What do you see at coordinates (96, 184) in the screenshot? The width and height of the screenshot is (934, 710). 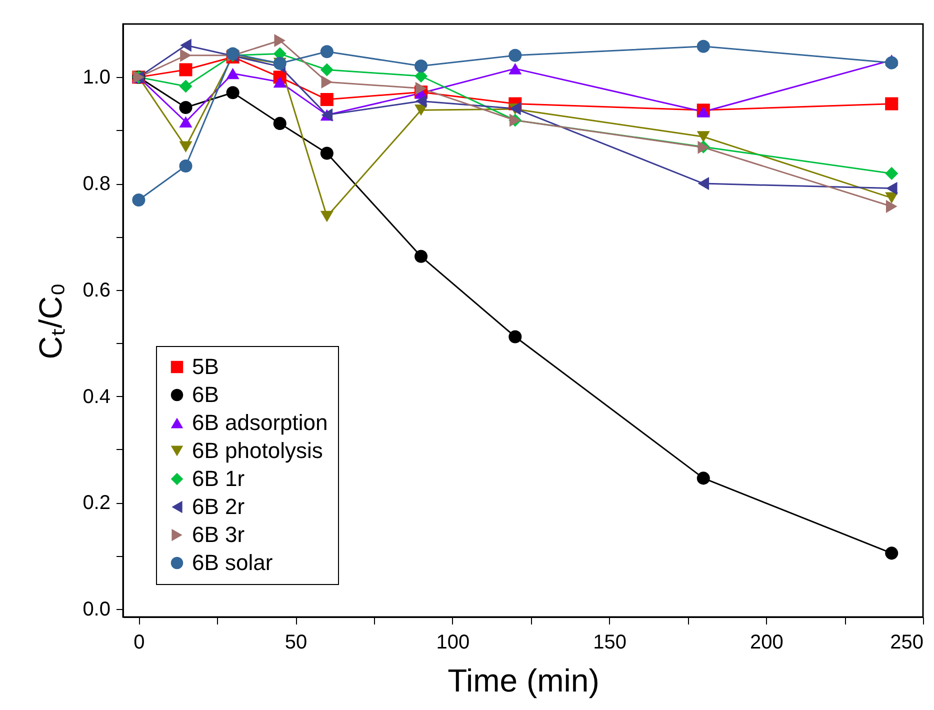 I see `y-tick-label: 0.8` at bounding box center [96, 184].